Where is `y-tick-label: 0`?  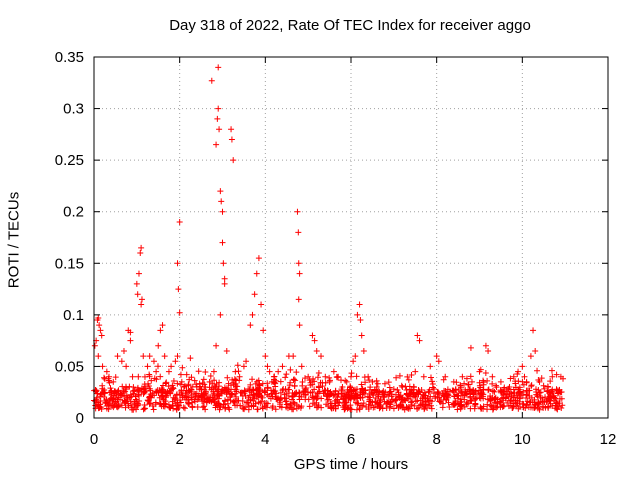
y-tick-label: 0 is located at coordinates (80, 418).